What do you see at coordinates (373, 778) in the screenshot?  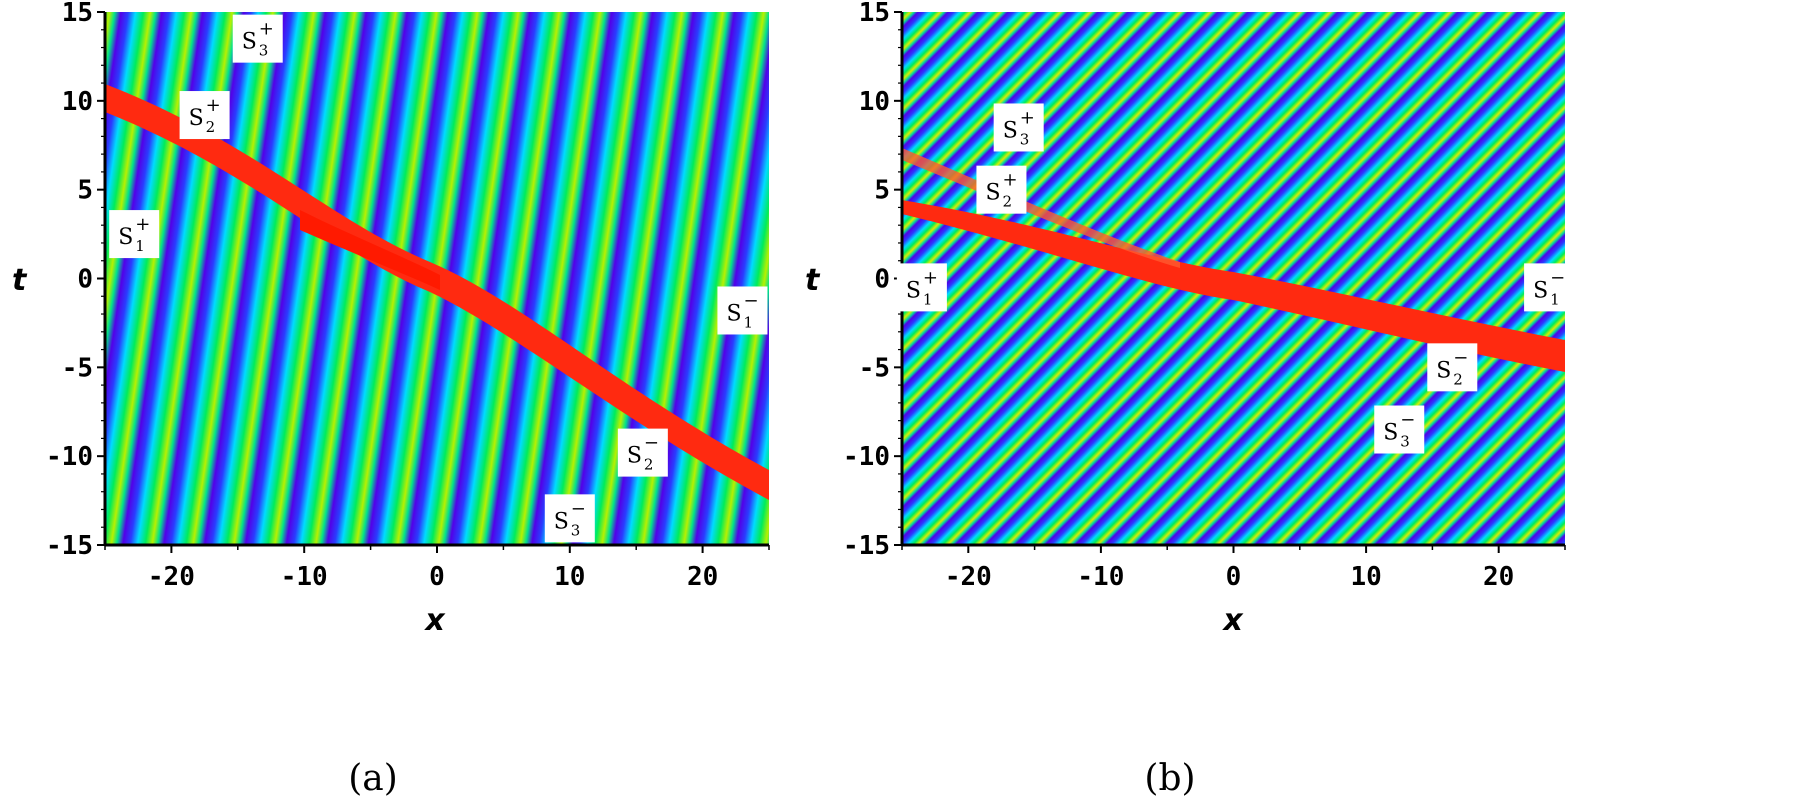 I see `caption-a: (a)` at bounding box center [373, 778].